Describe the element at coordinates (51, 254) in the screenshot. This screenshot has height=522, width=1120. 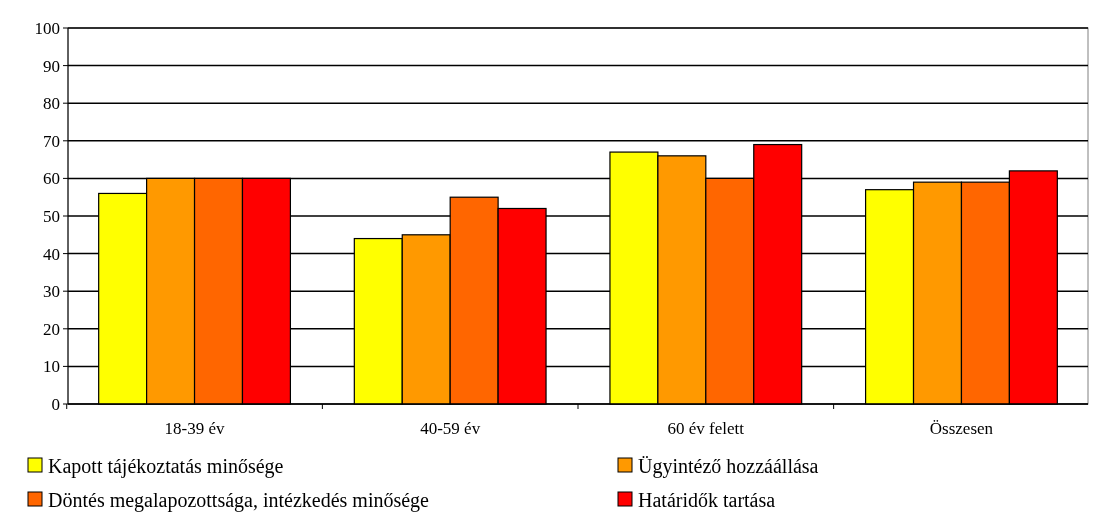
I see `y-tick-label: 40` at that location.